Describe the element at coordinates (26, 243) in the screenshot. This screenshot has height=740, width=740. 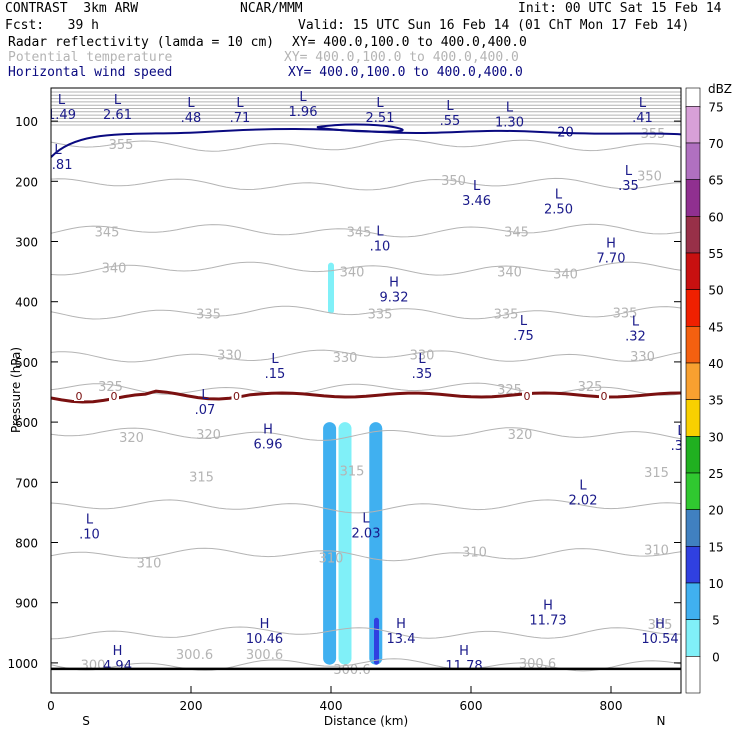
I see `y-tick-label: 300` at that location.